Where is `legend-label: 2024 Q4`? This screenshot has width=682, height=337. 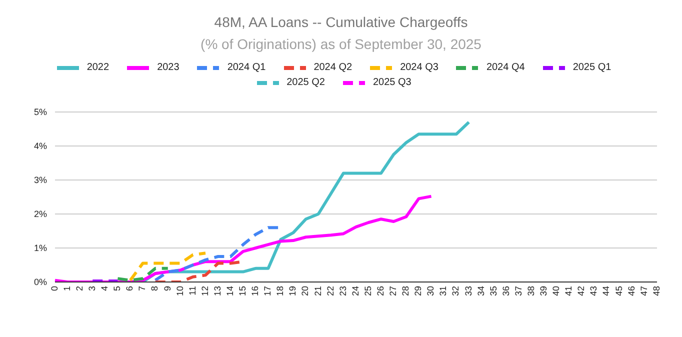
legend-label: 2024 Q4 is located at coordinates (505, 67).